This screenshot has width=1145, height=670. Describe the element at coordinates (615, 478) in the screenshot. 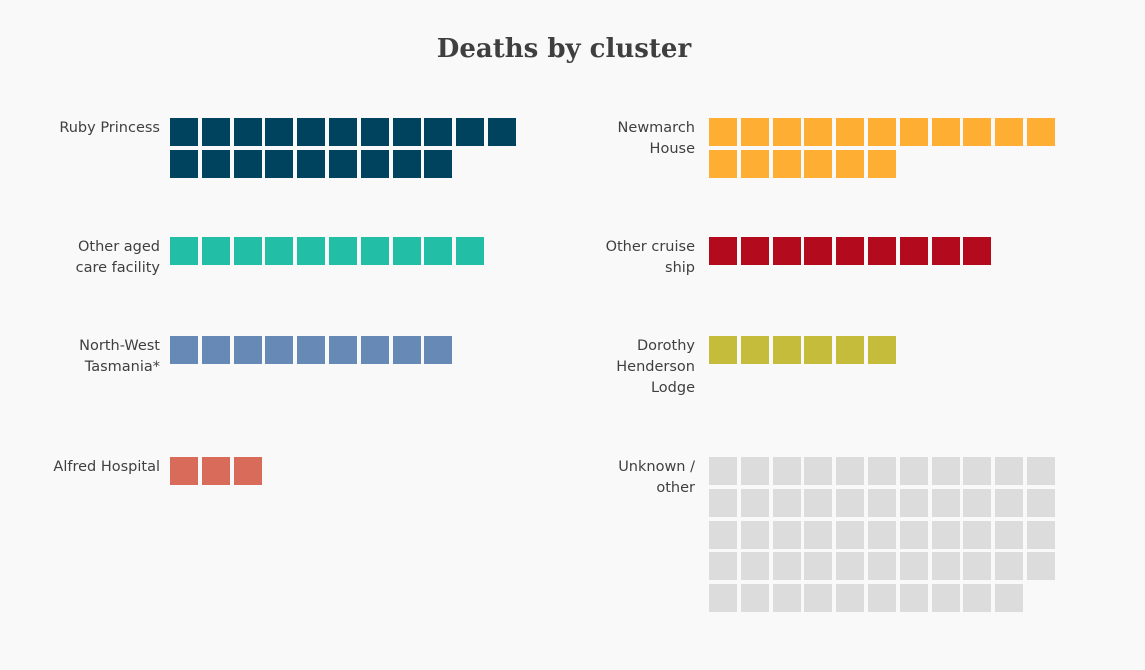

I see `cluster-label-unknown-other: Unknown / other` at that location.